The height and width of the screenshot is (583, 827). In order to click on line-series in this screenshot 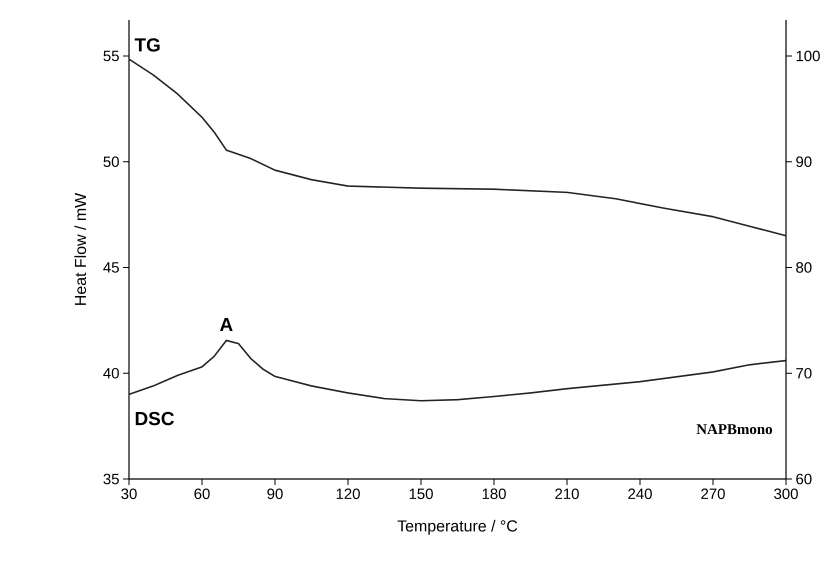, I will do `click(457, 371)`.